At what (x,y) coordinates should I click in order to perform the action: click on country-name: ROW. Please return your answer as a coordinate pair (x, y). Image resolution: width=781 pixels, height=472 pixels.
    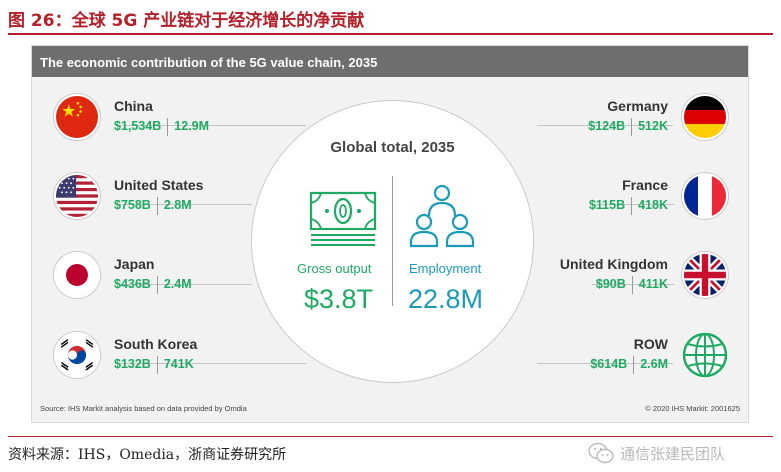
    Looking at the image, I should click on (650, 344).